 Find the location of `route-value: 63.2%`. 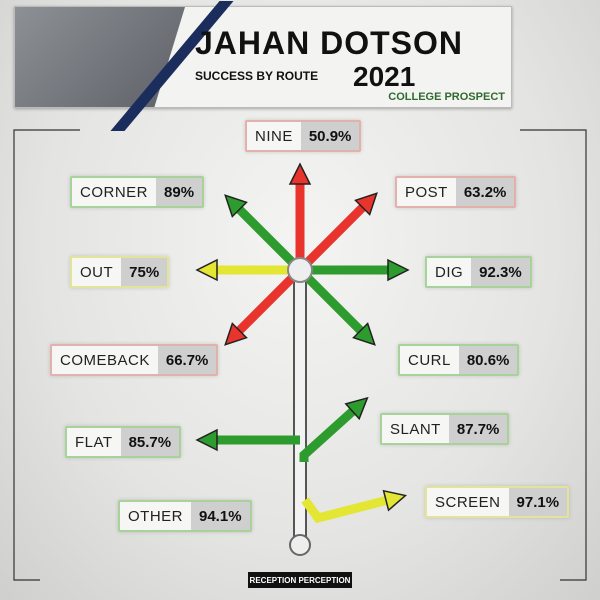

route-value: 63.2% is located at coordinates (485, 192).